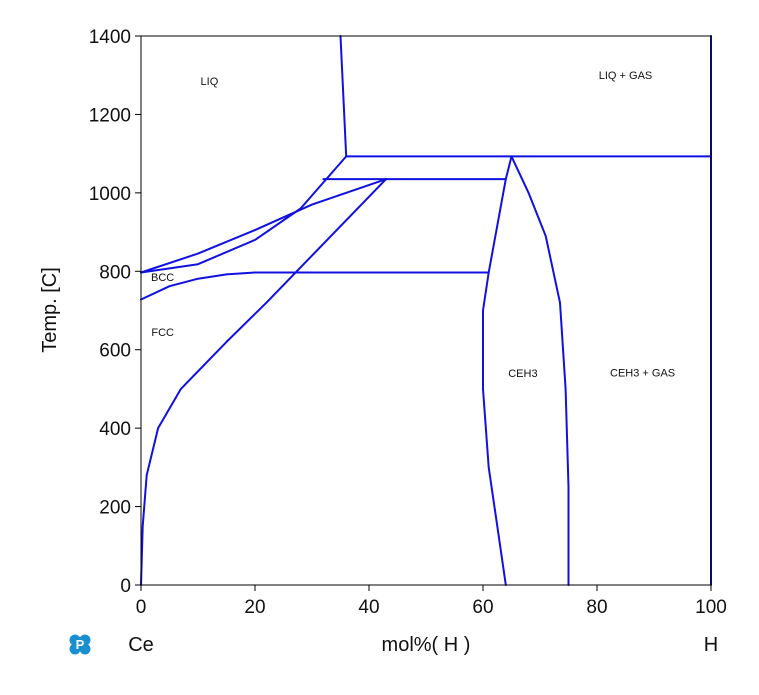 The height and width of the screenshot is (695, 759). Describe the element at coordinates (626, 76) in the screenshot. I see `region-label: LIQ + GAS` at that location.